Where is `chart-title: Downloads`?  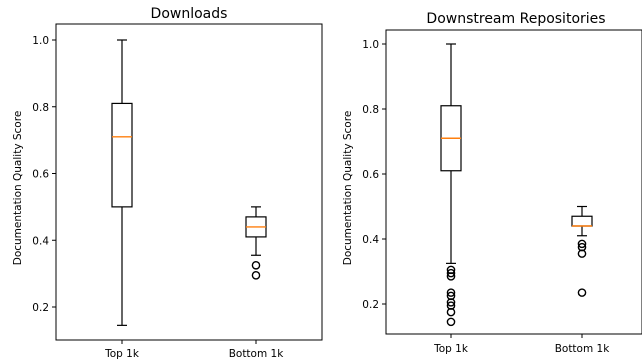
chart-title: Downloads is located at coordinates (189, 14).